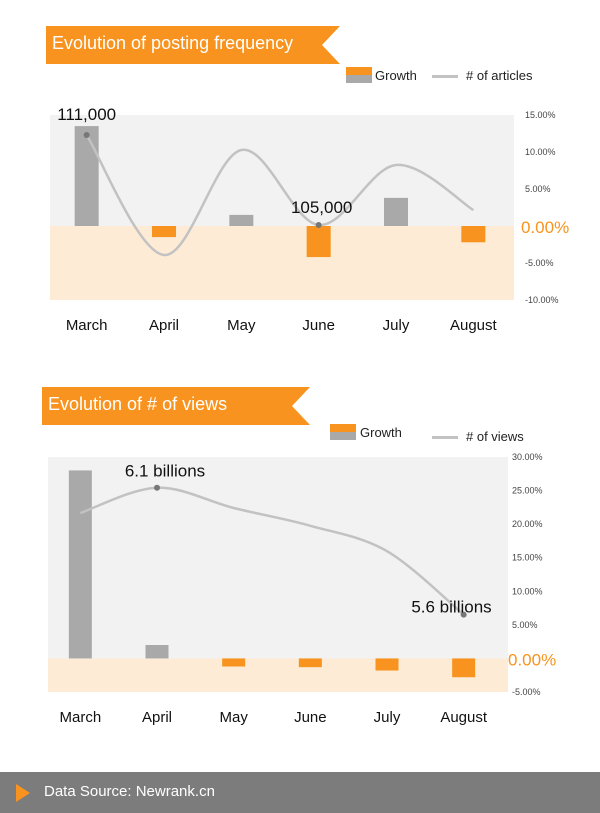 The image size is (600, 813). What do you see at coordinates (86, 114) in the screenshot?
I see `annotation-label: 111,000` at bounding box center [86, 114].